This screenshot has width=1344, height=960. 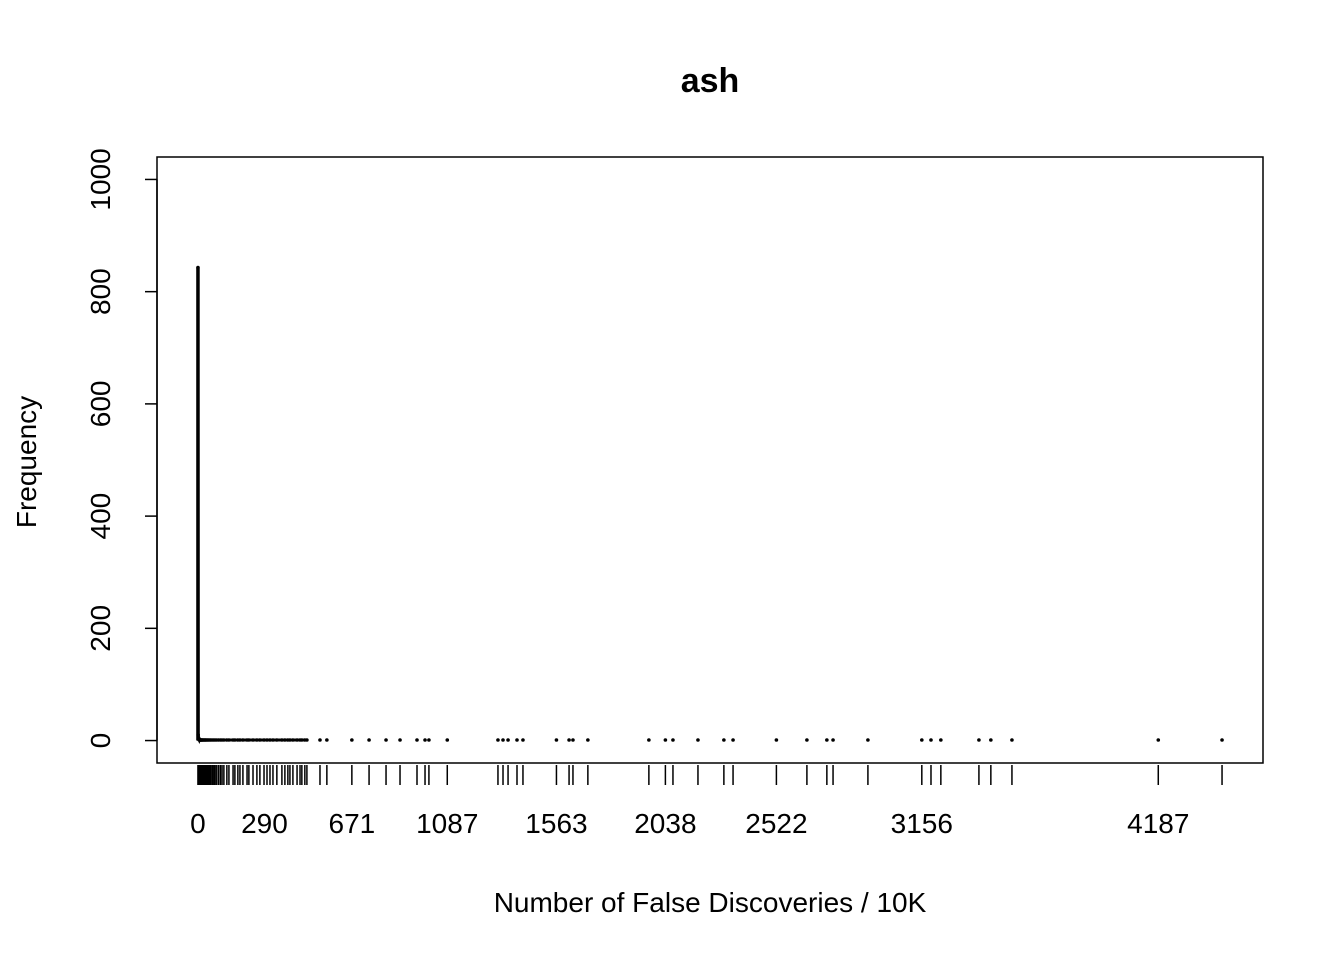 What do you see at coordinates (198, 823) in the screenshot?
I see `x-tick-label: 0` at bounding box center [198, 823].